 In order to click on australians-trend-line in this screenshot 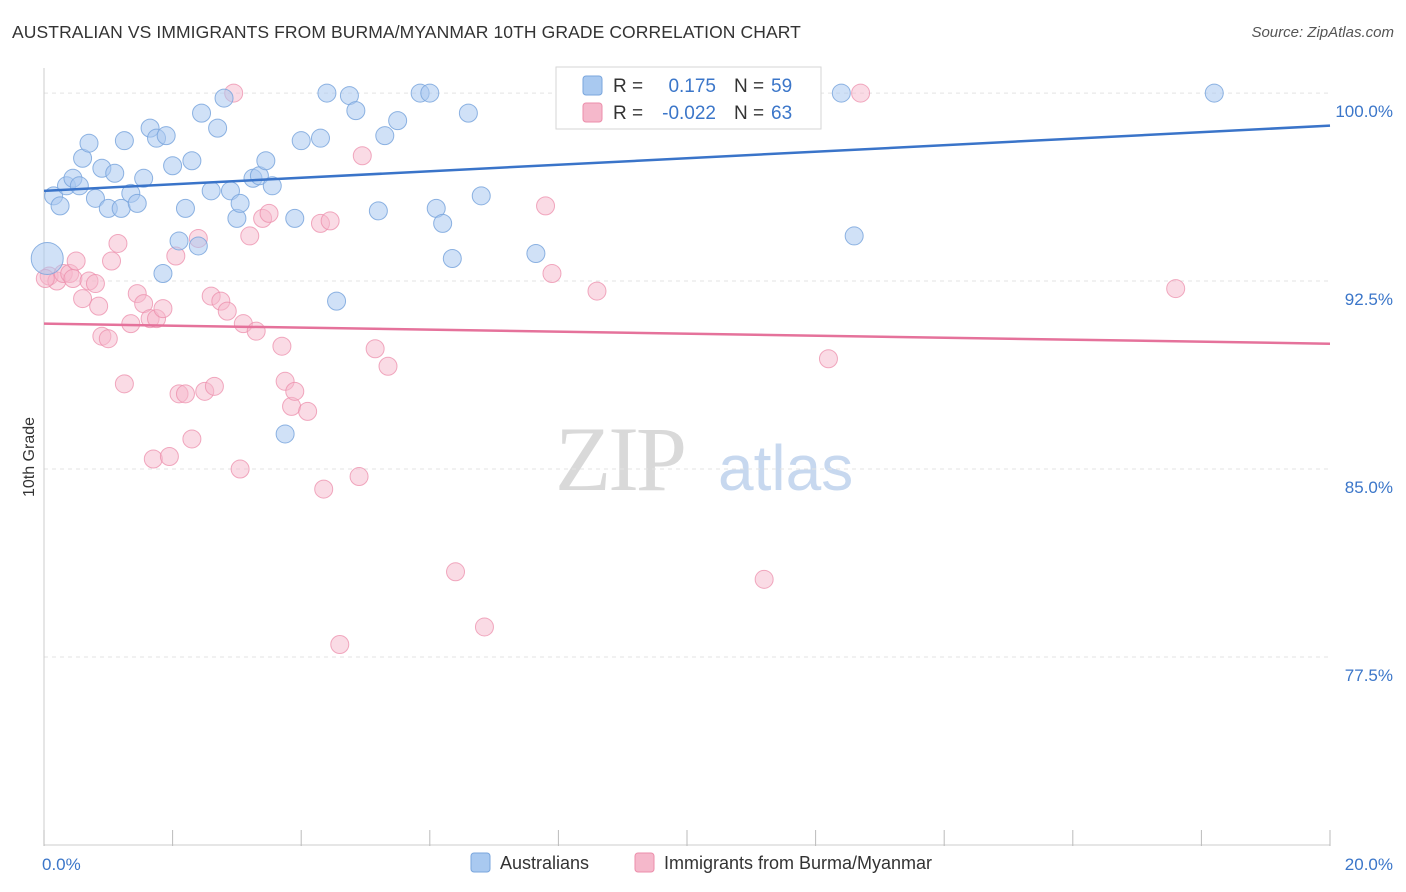, I will do `click(687, 158)`.